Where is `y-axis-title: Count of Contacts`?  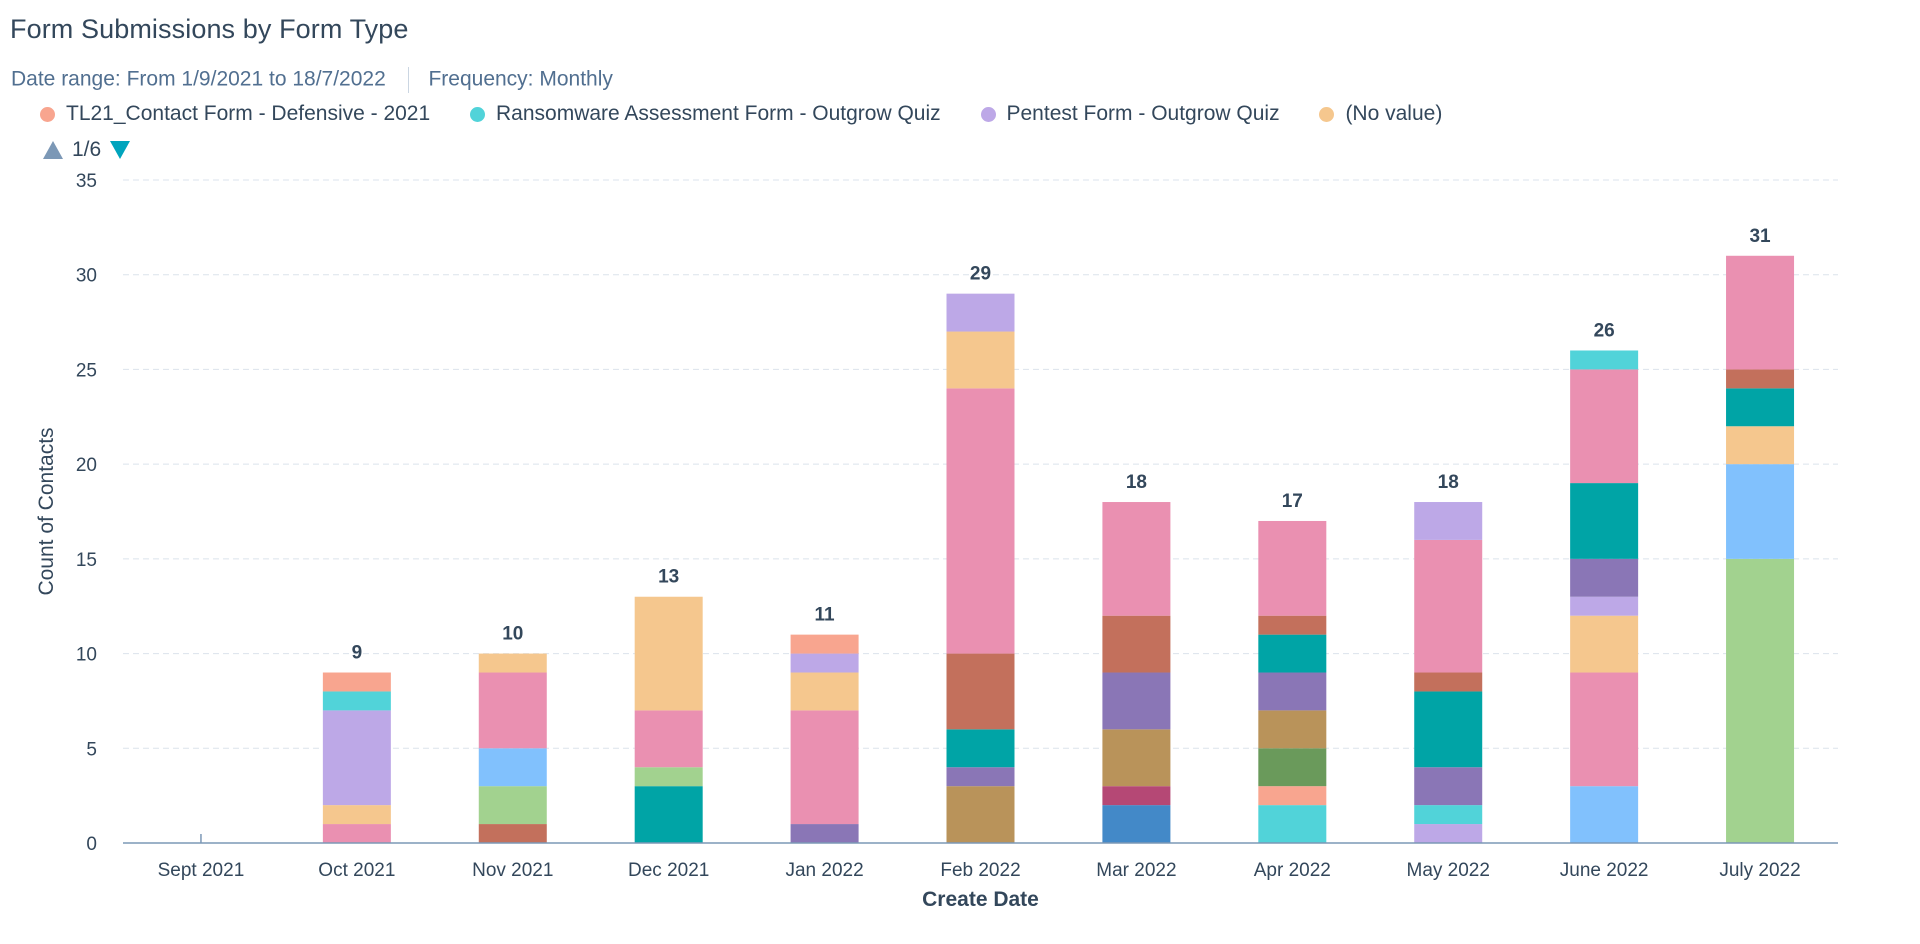
y-axis-title: Count of Contacts is located at coordinates (46, 511).